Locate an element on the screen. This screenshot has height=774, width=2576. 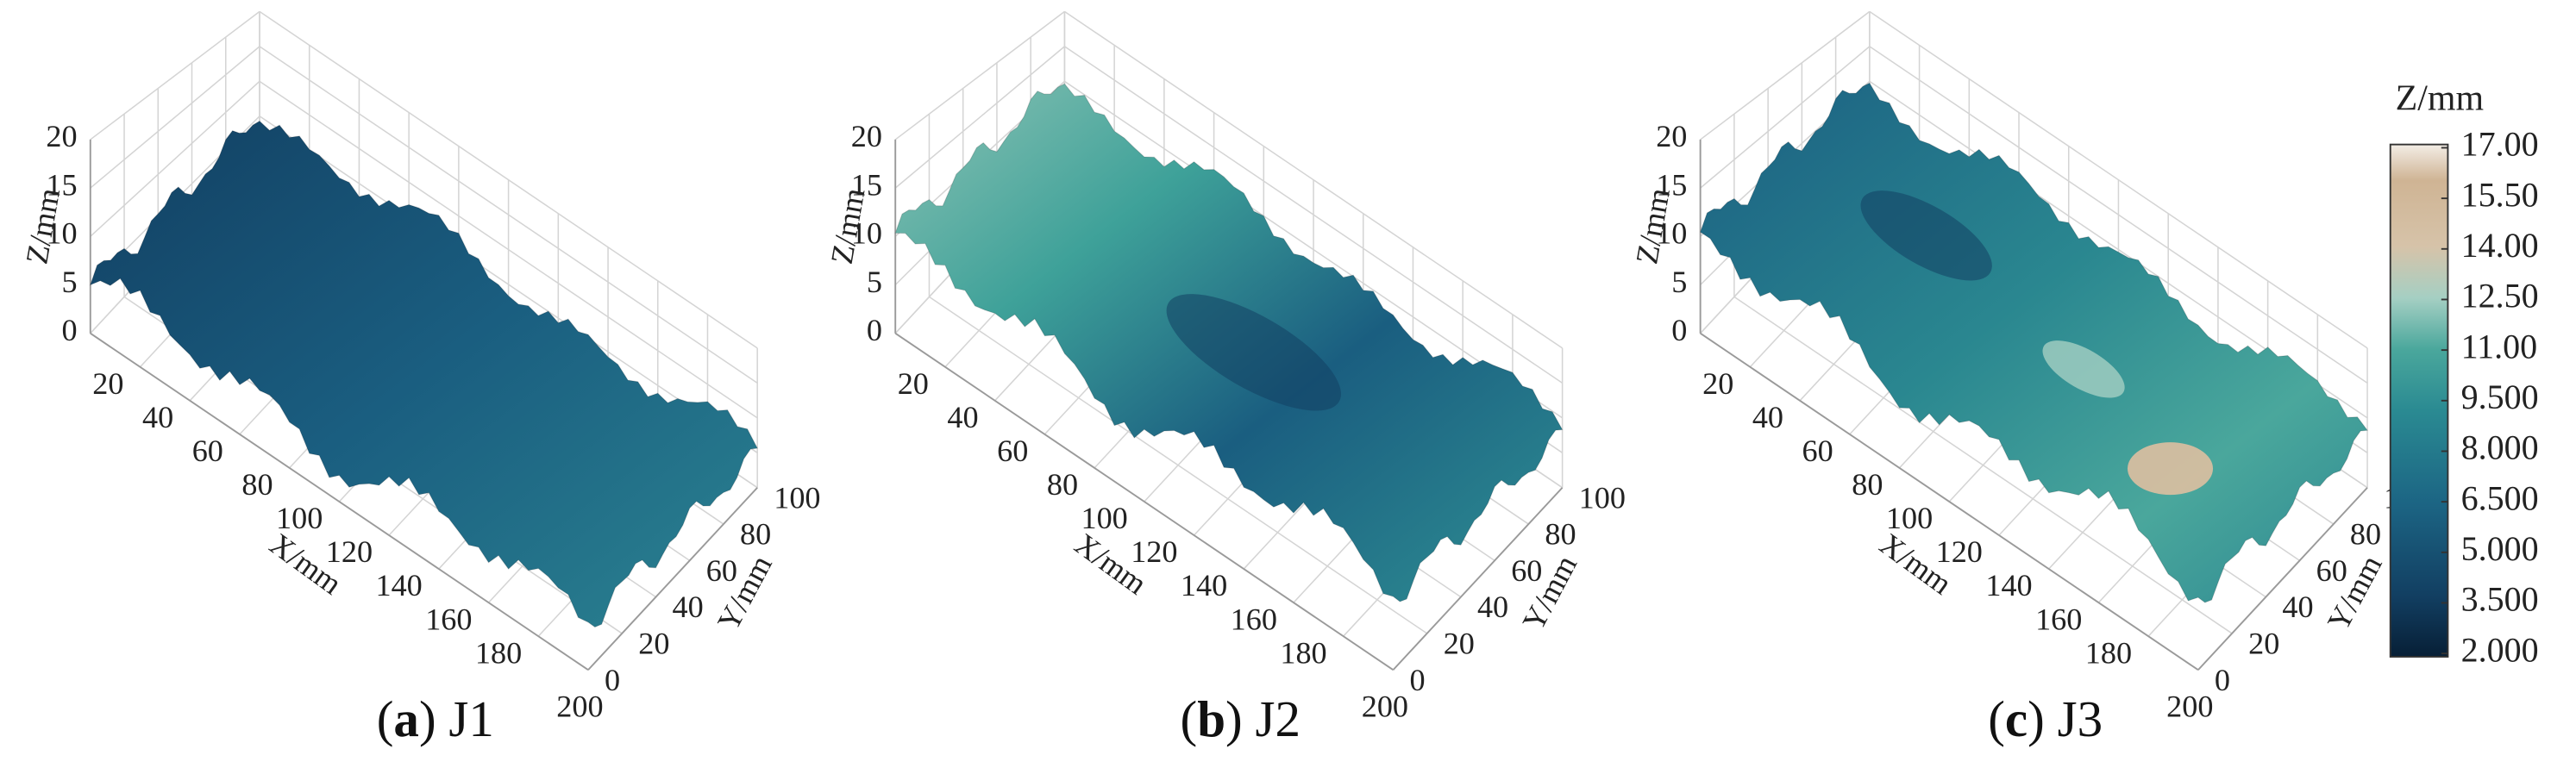
colorbar-tick-label: 2.000 is located at coordinates (2500, 649).